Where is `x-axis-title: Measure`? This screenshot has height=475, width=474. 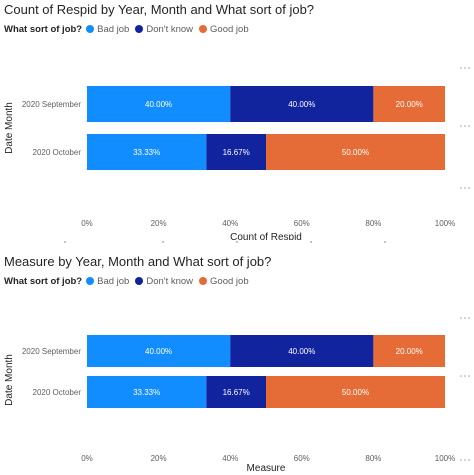
x-axis-title: Measure is located at coordinates (266, 468).